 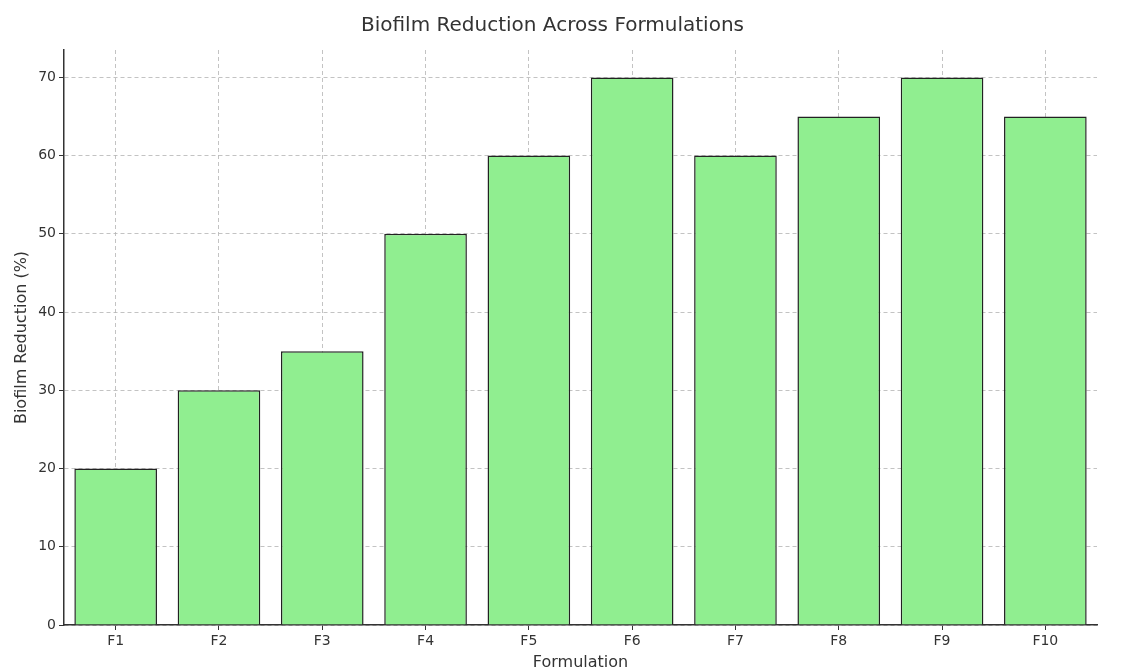 What do you see at coordinates (735, 640) in the screenshot?
I see `x-tick-label: F7` at bounding box center [735, 640].